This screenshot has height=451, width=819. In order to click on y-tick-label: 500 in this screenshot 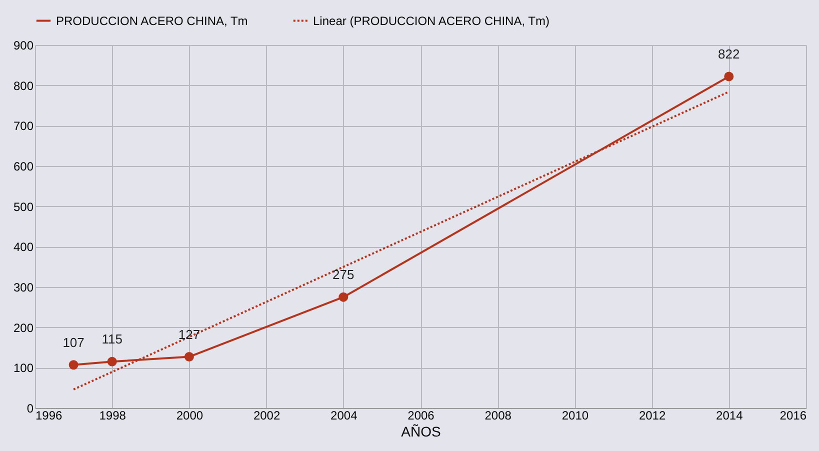, I will do `click(23, 207)`.